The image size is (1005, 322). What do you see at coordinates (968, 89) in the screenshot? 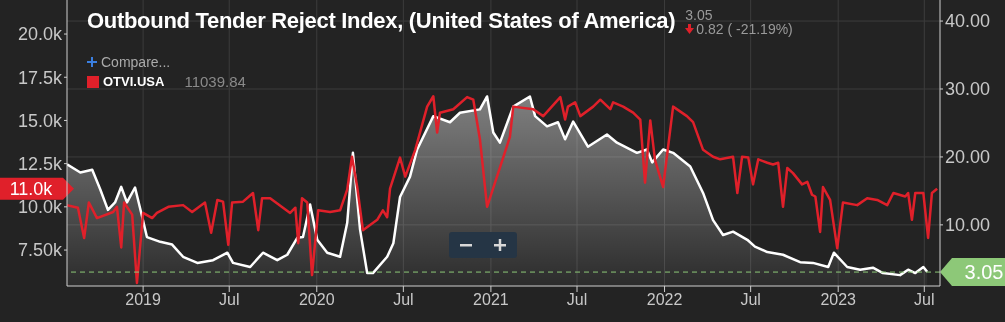
I see `y2-tick-label: 30.00` at bounding box center [968, 89].